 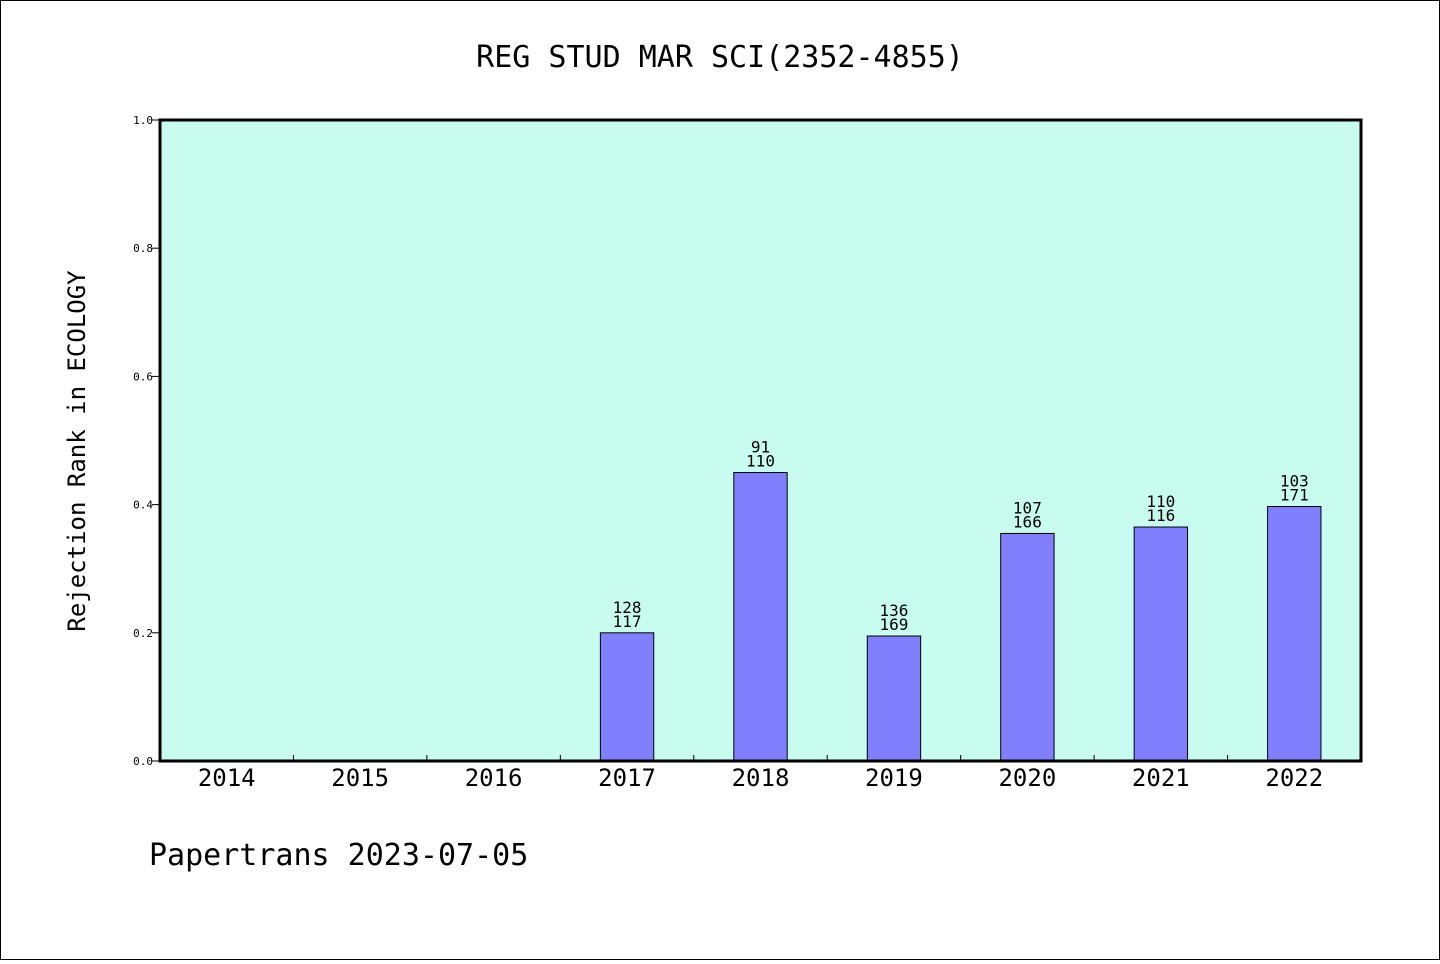 I want to click on bar-2021, so click(x=1161, y=644).